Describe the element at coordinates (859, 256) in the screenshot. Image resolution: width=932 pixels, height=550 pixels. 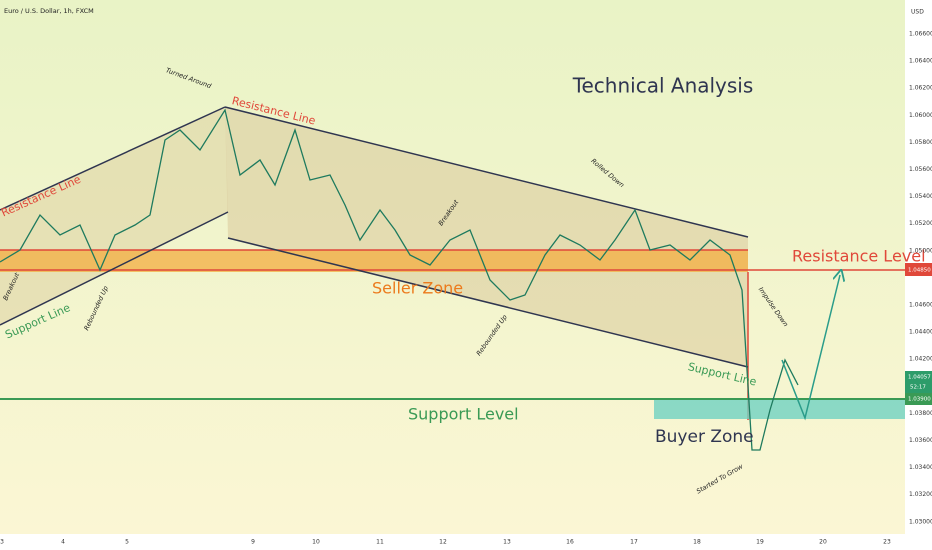
I see `label: Resistance Level` at that location.